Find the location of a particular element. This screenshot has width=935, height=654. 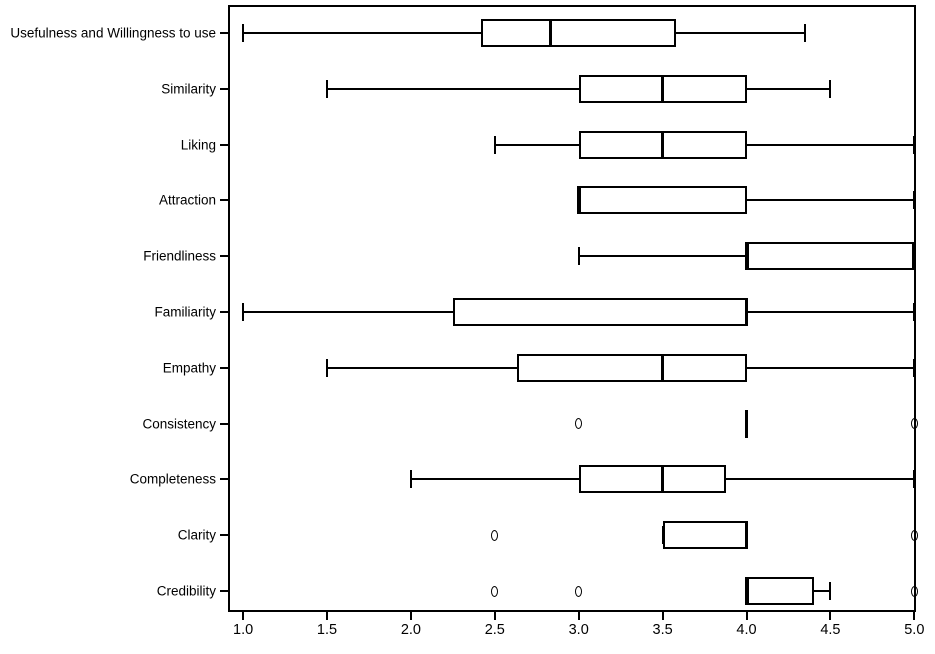

y-axis-label: Similarity is located at coordinates (188, 89).